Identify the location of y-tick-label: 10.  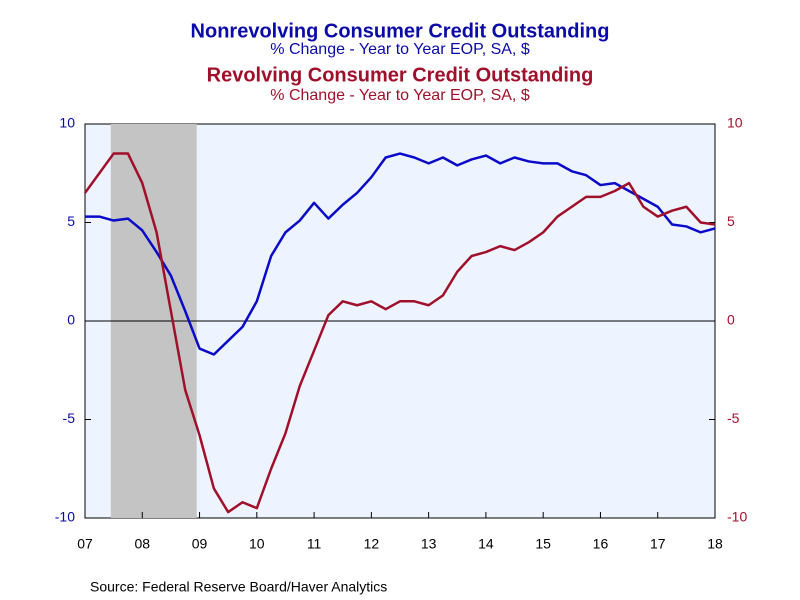
(67, 123).